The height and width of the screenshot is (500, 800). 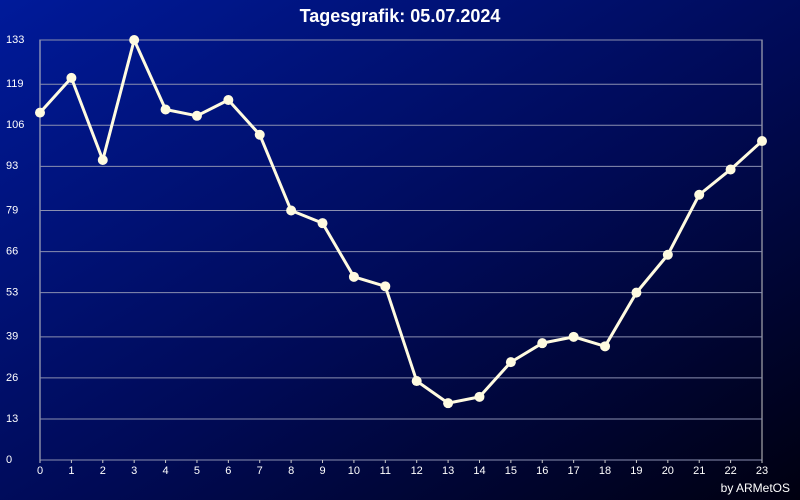 What do you see at coordinates (12, 210) in the screenshot?
I see `y-tick-label: 79` at bounding box center [12, 210].